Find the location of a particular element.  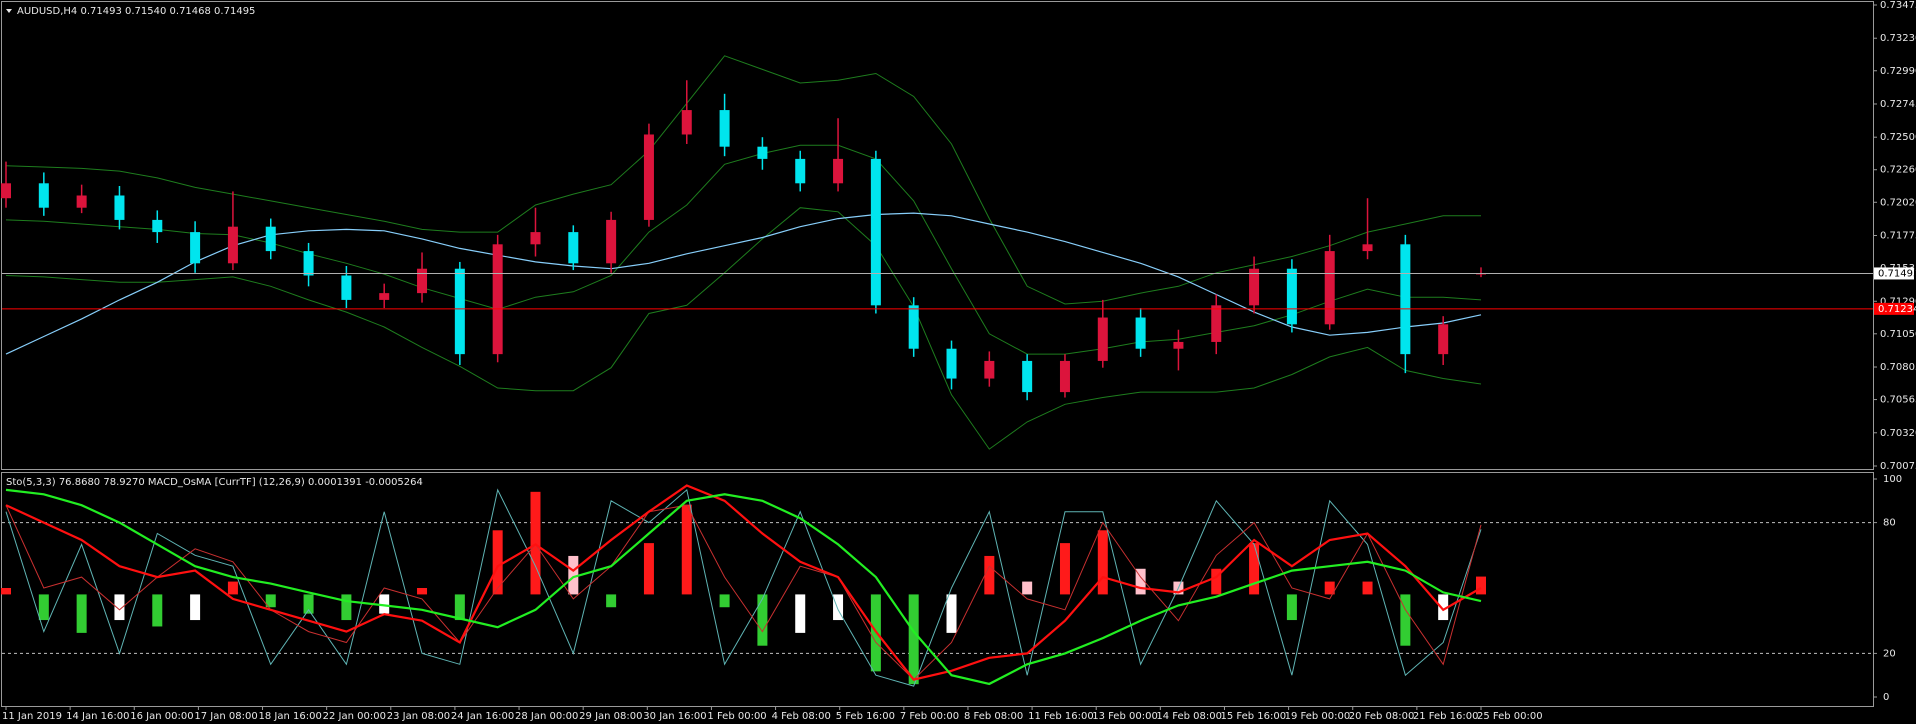

x-tick-label: 18 Jan 16:00 is located at coordinates (290, 716).